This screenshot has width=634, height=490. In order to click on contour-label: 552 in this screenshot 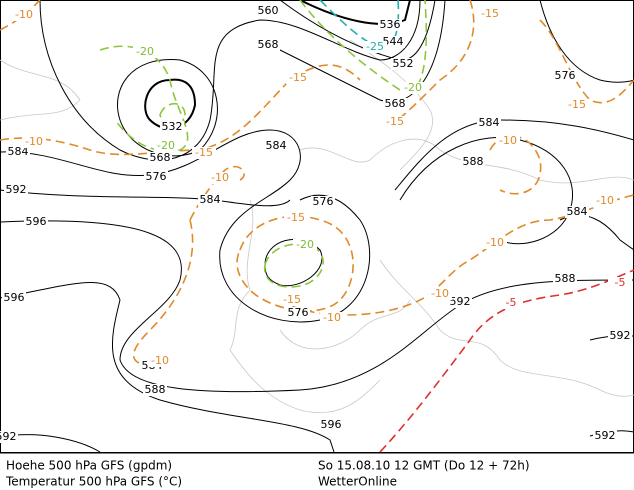, I will do `click(403, 63)`.